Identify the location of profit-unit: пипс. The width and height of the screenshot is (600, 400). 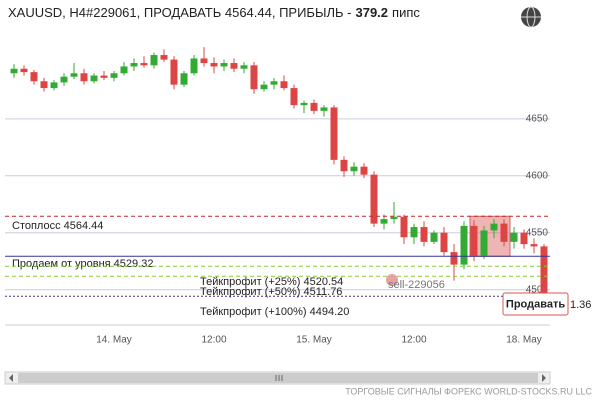
(406, 12).